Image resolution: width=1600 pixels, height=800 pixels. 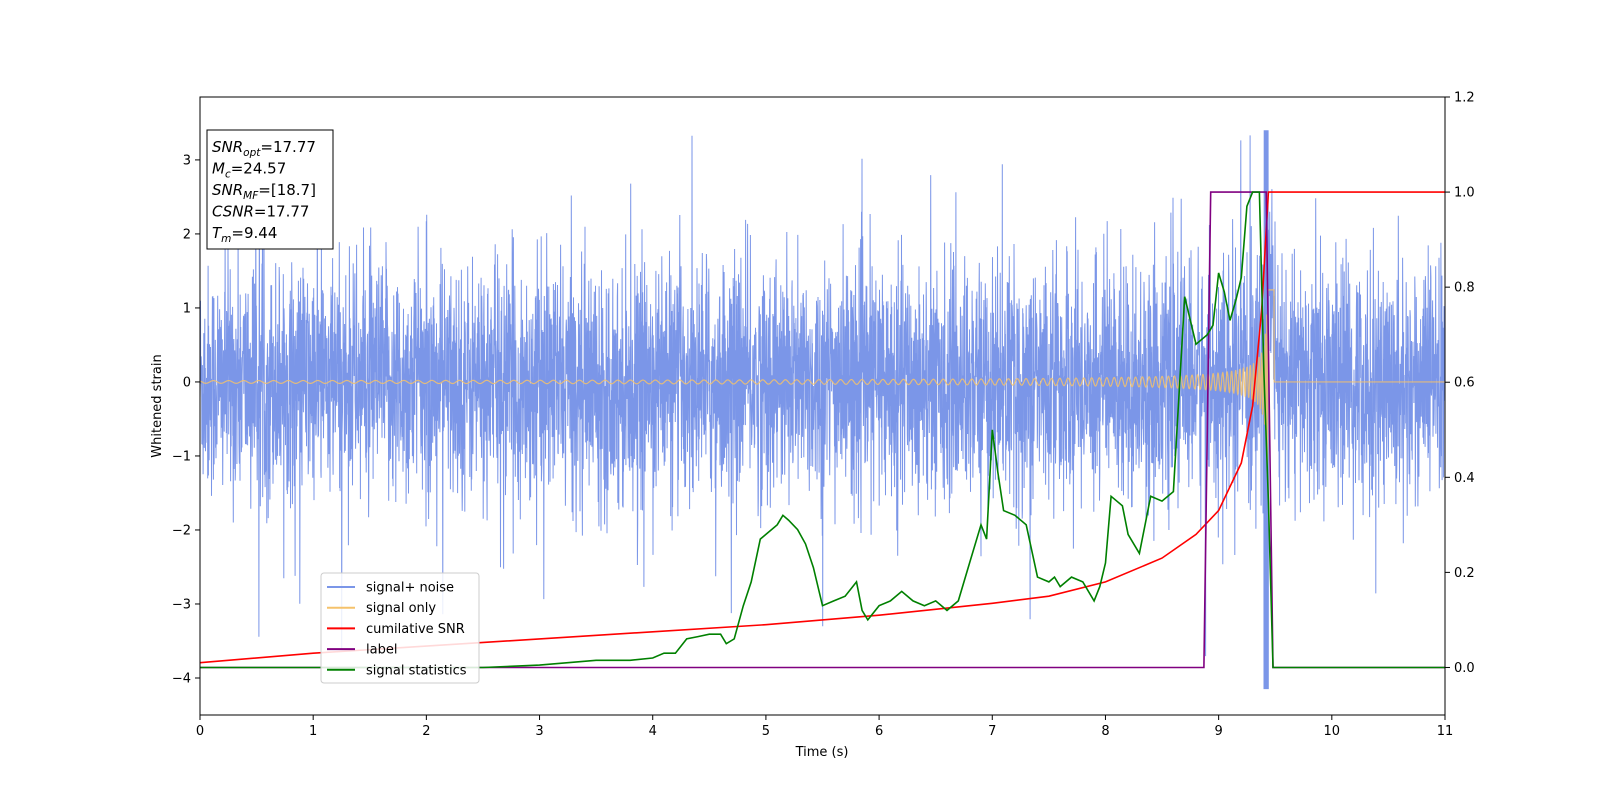 What do you see at coordinates (313, 731) in the screenshot?
I see `x-tick-label: 1` at bounding box center [313, 731].